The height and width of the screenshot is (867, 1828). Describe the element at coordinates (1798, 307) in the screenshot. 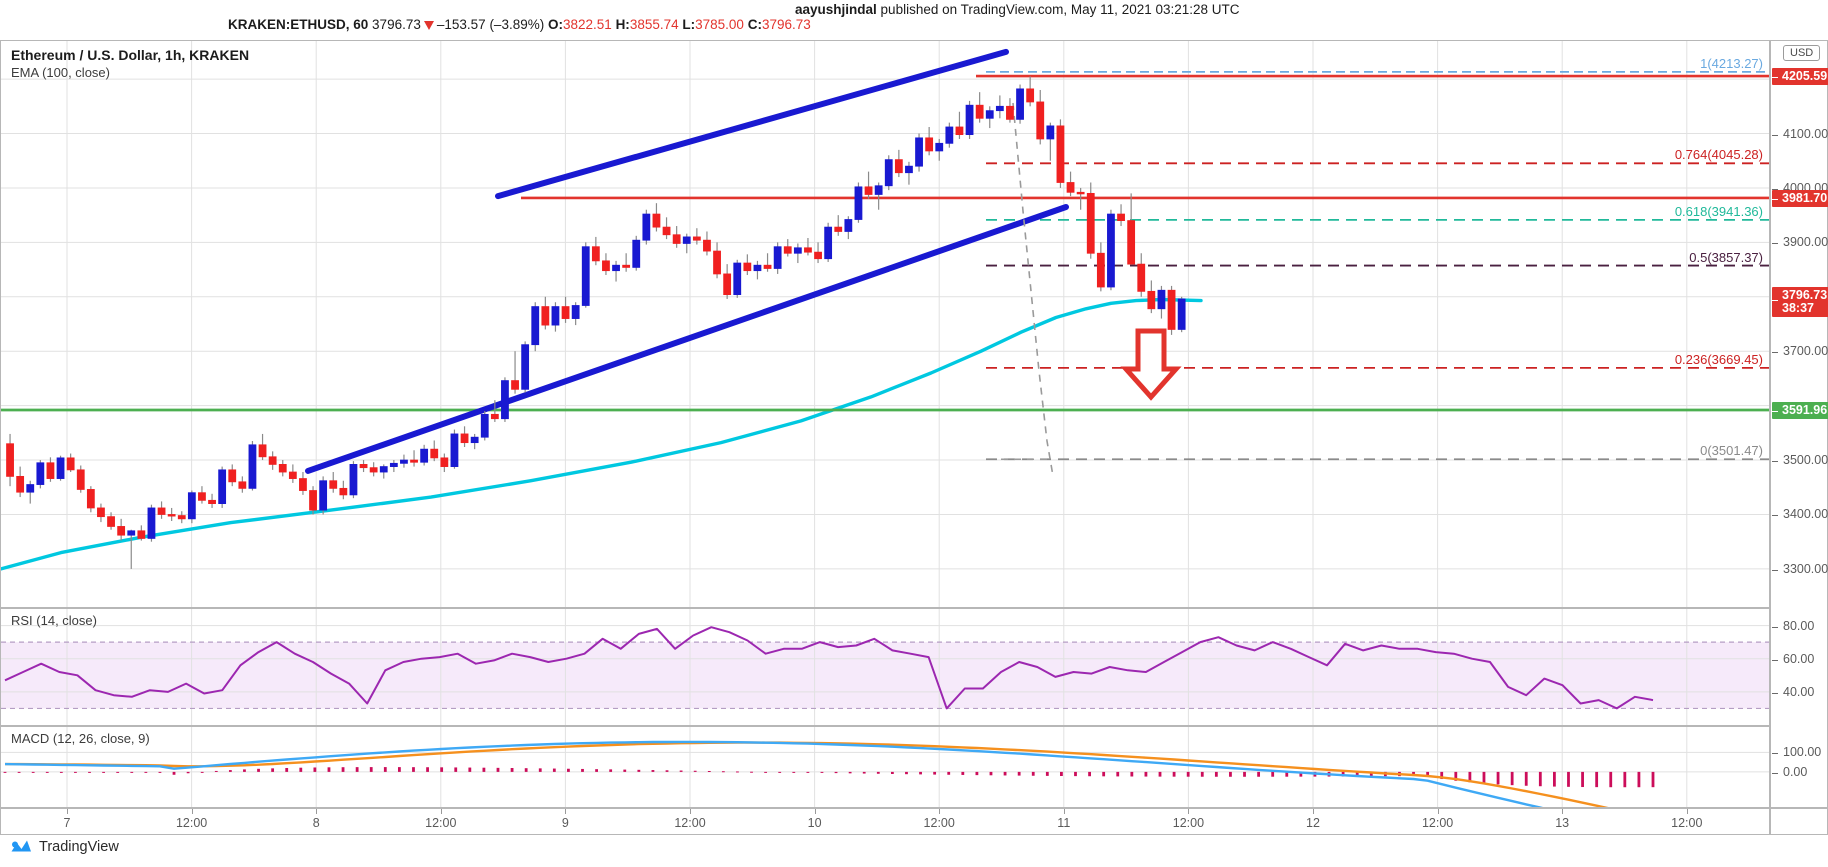

I see `badge-countdown: 38:37` at that location.